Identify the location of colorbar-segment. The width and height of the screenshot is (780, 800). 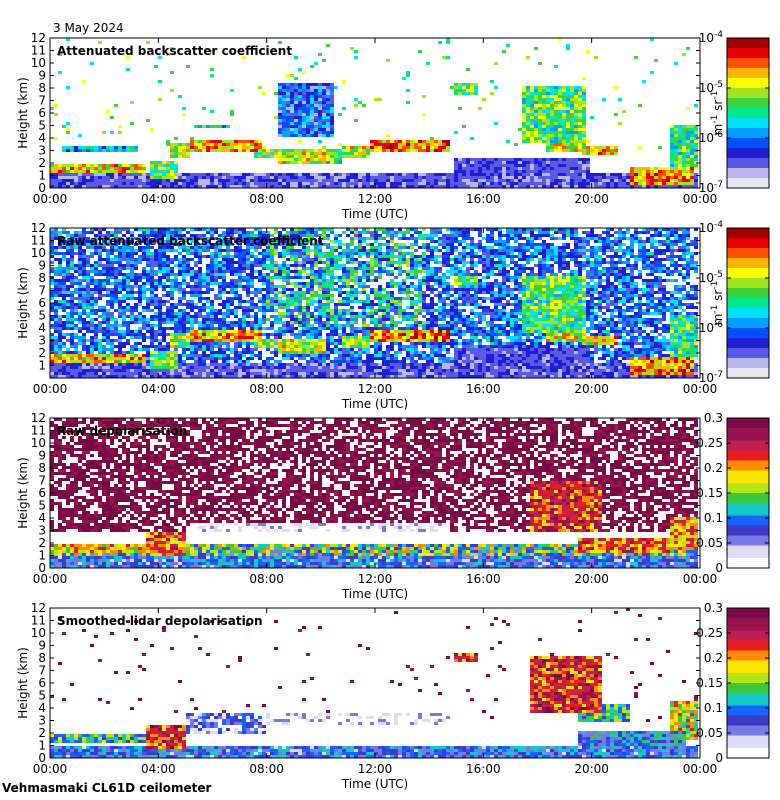
(748, 114).